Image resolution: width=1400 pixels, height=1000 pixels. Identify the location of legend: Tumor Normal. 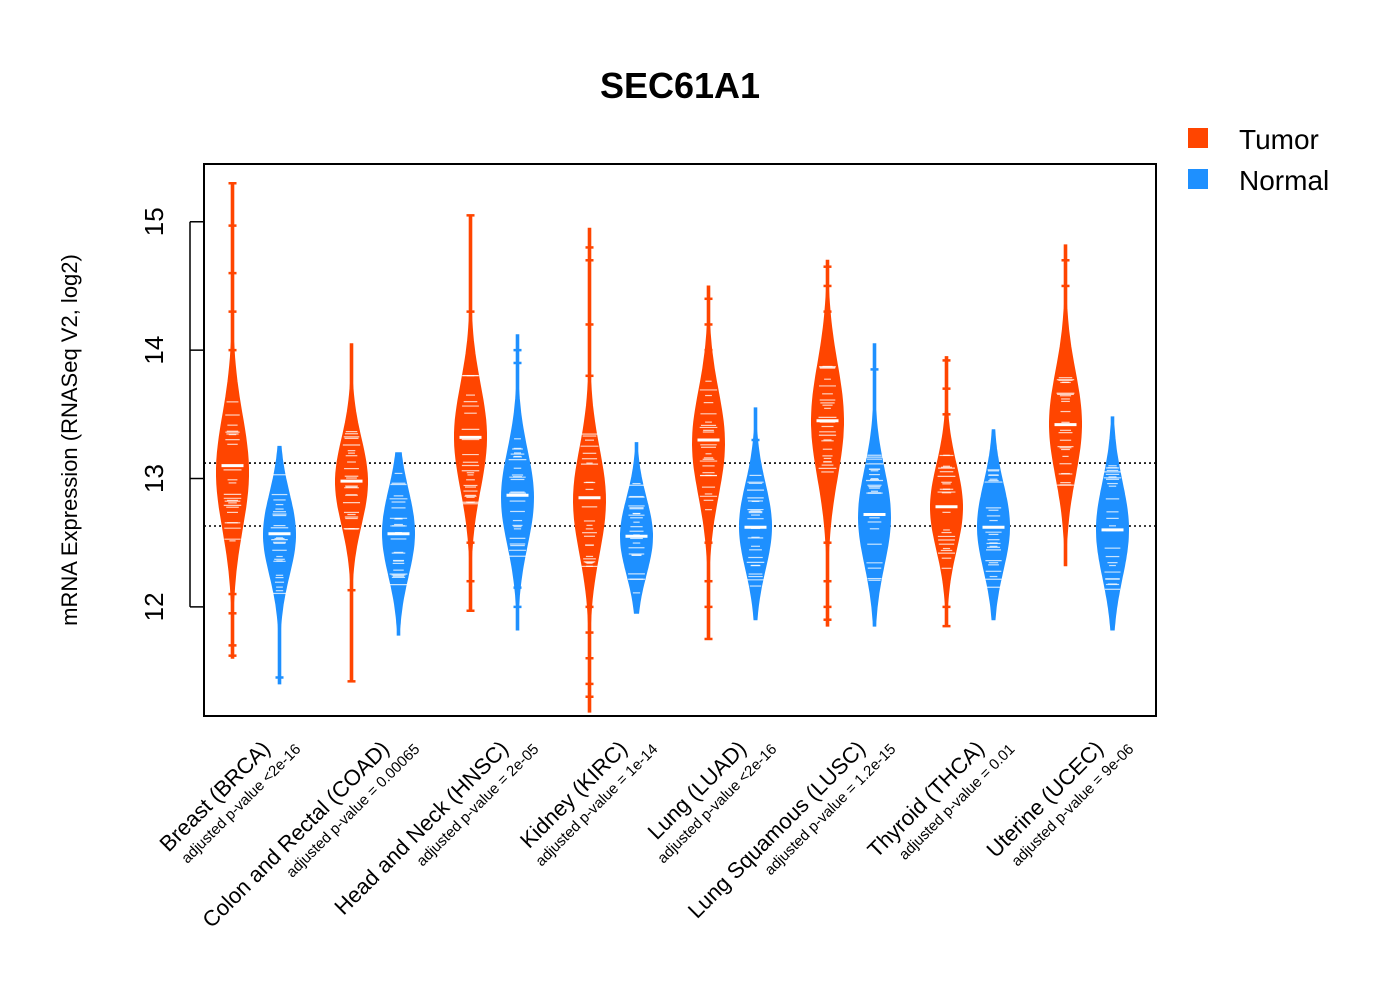
(1258, 160).